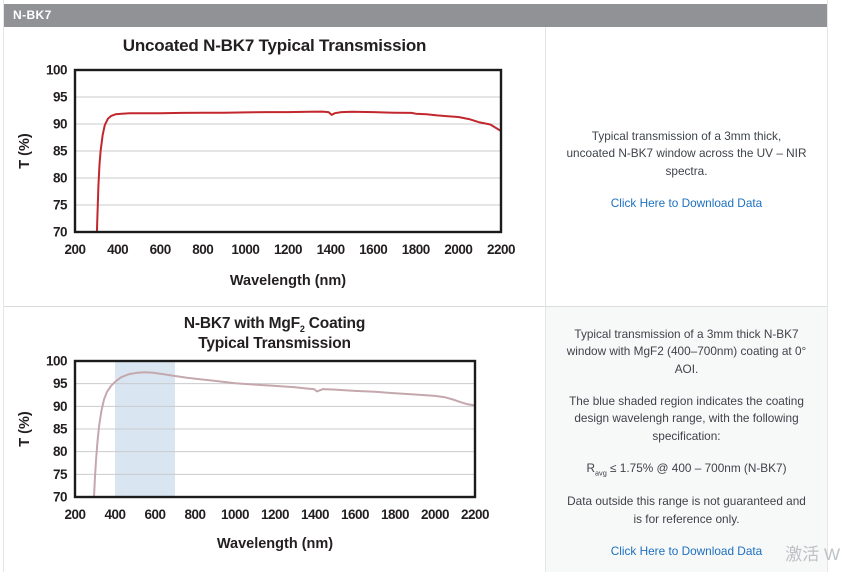  I want to click on coated-title-post: Coating, so click(335, 323).